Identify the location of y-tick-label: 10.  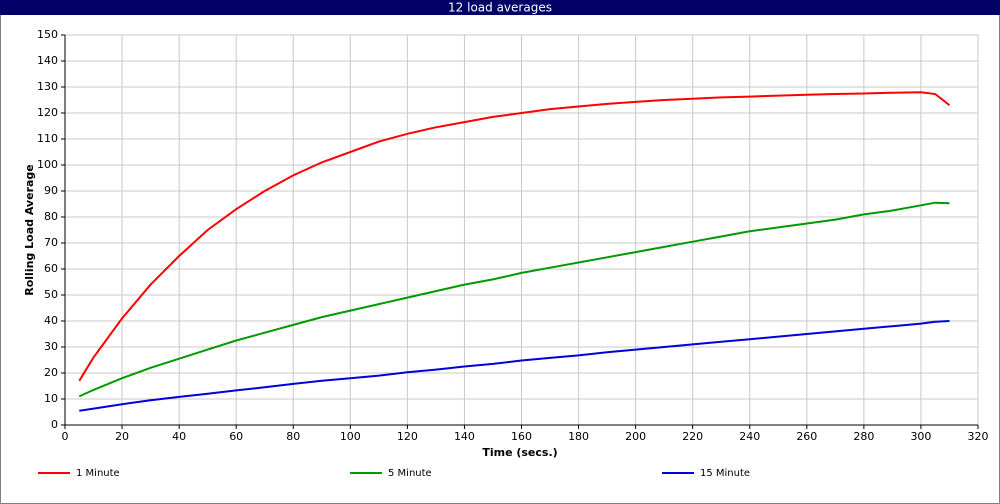
(51, 398).